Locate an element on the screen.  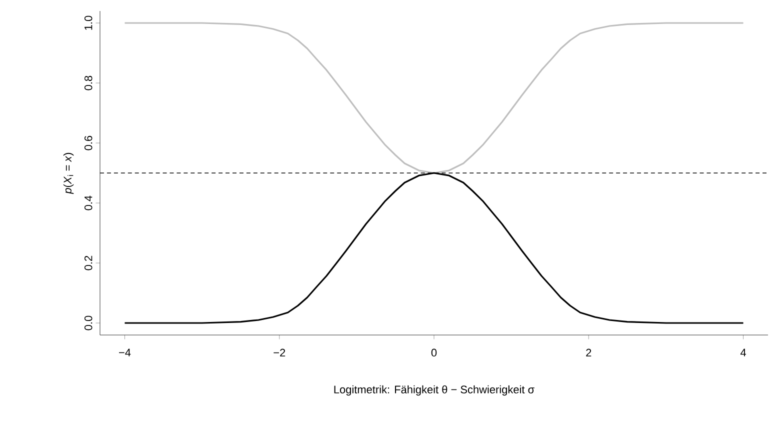
x-tick-label: 2 is located at coordinates (589, 352).